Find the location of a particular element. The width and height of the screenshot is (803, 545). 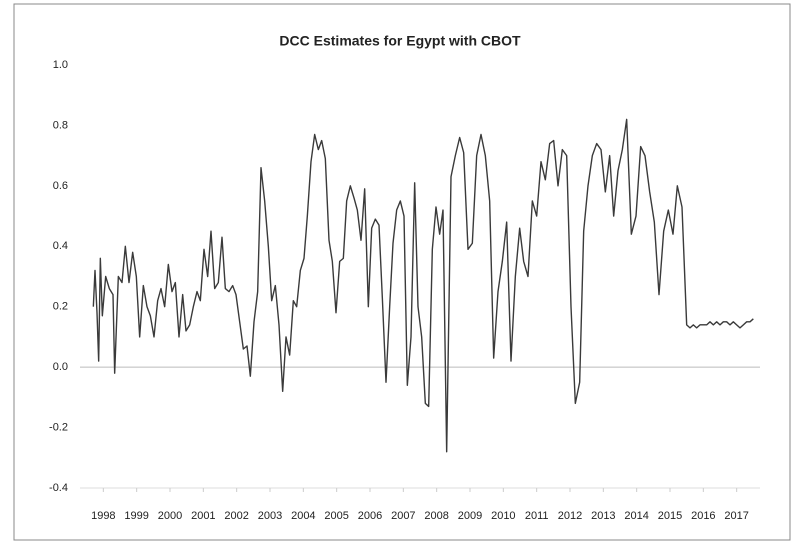

y-tick-label: 0.4 is located at coordinates (60, 246).